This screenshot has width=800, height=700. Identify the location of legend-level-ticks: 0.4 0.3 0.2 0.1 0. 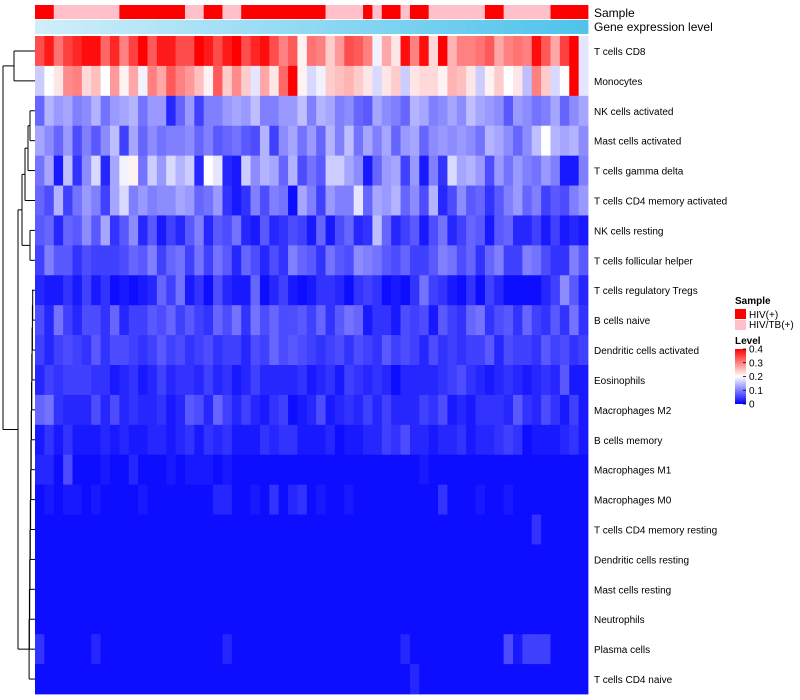
(753, 378).